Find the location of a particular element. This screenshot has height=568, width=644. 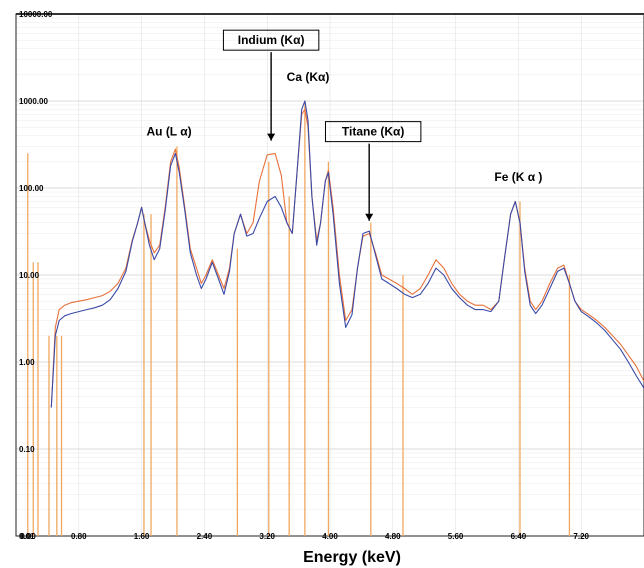

annotation-label-4: Fe (K α ) is located at coordinates (518, 177).